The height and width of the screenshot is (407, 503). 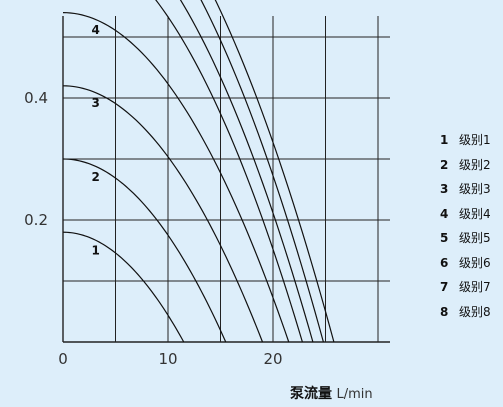 I want to click on legend-item: 3 级别3, so click(x=465, y=188).